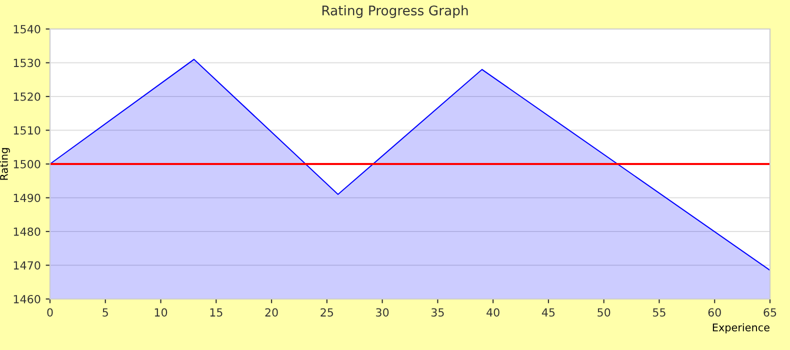  I want to click on x-tick-label: 25, so click(327, 312).